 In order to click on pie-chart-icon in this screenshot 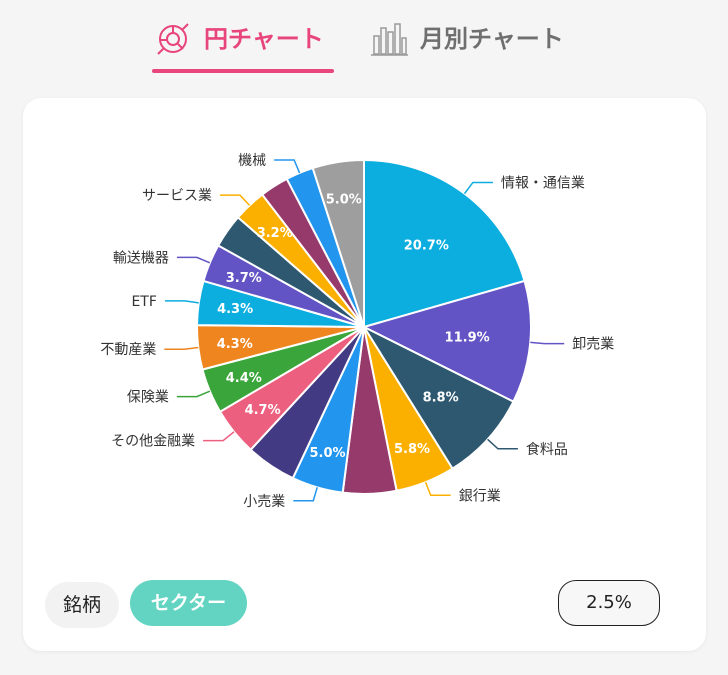, I will do `click(173, 39)`.